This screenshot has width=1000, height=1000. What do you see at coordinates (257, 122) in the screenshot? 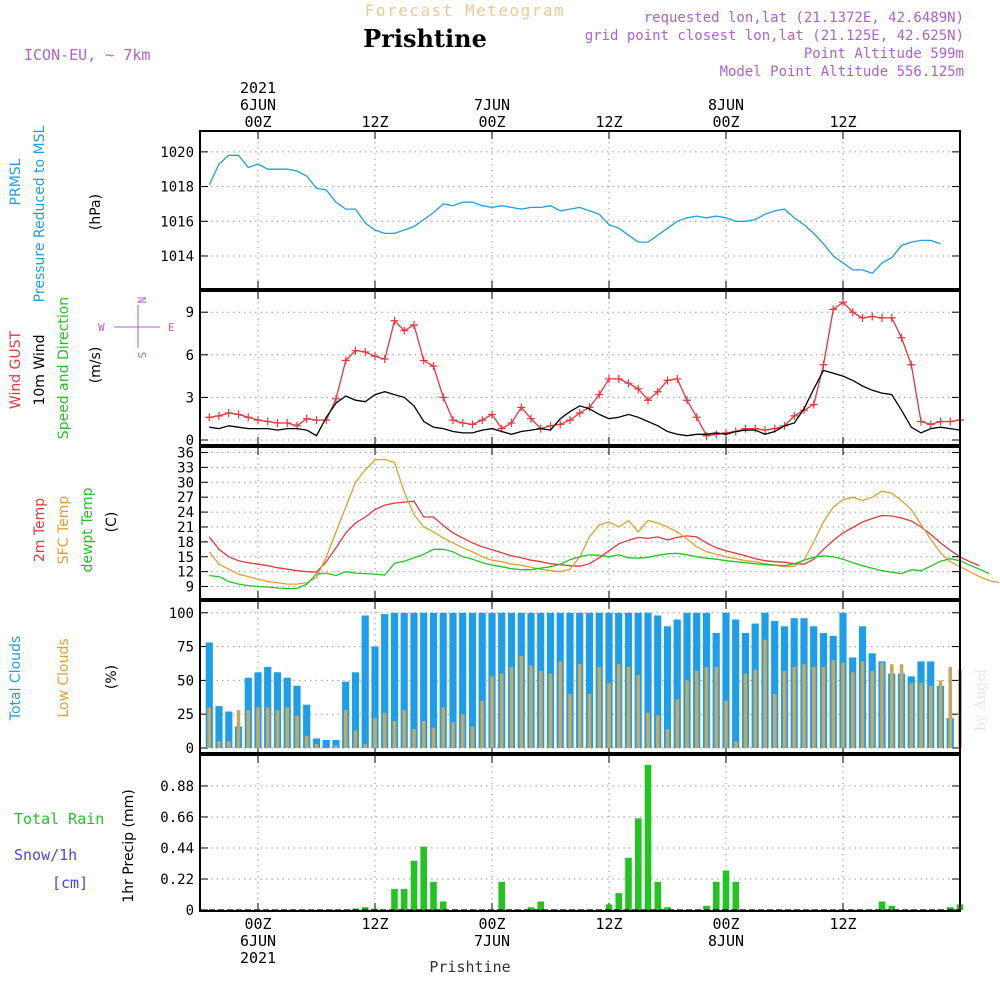
I see `top-time-label: 00Z` at bounding box center [257, 122].